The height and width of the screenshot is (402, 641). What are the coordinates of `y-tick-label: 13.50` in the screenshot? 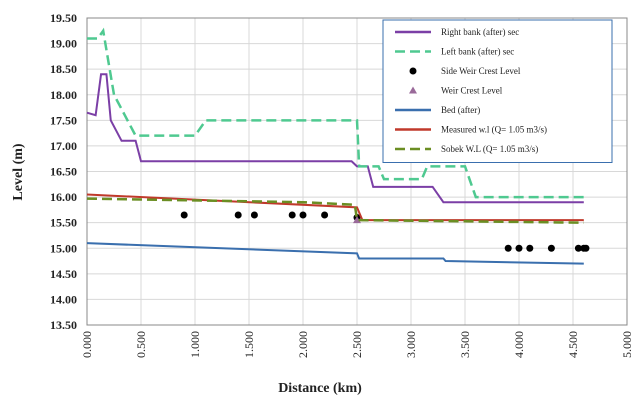 It's located at (63, 325).